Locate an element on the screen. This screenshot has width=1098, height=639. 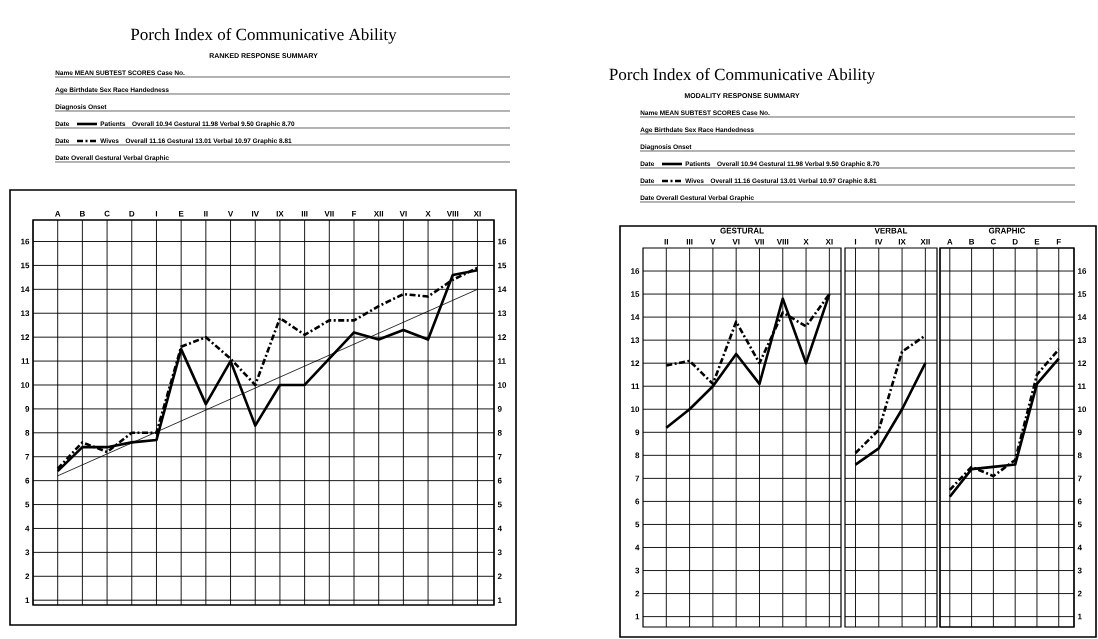
x-axis-title: GRAPHIC is located at coordinates (1007, 230).